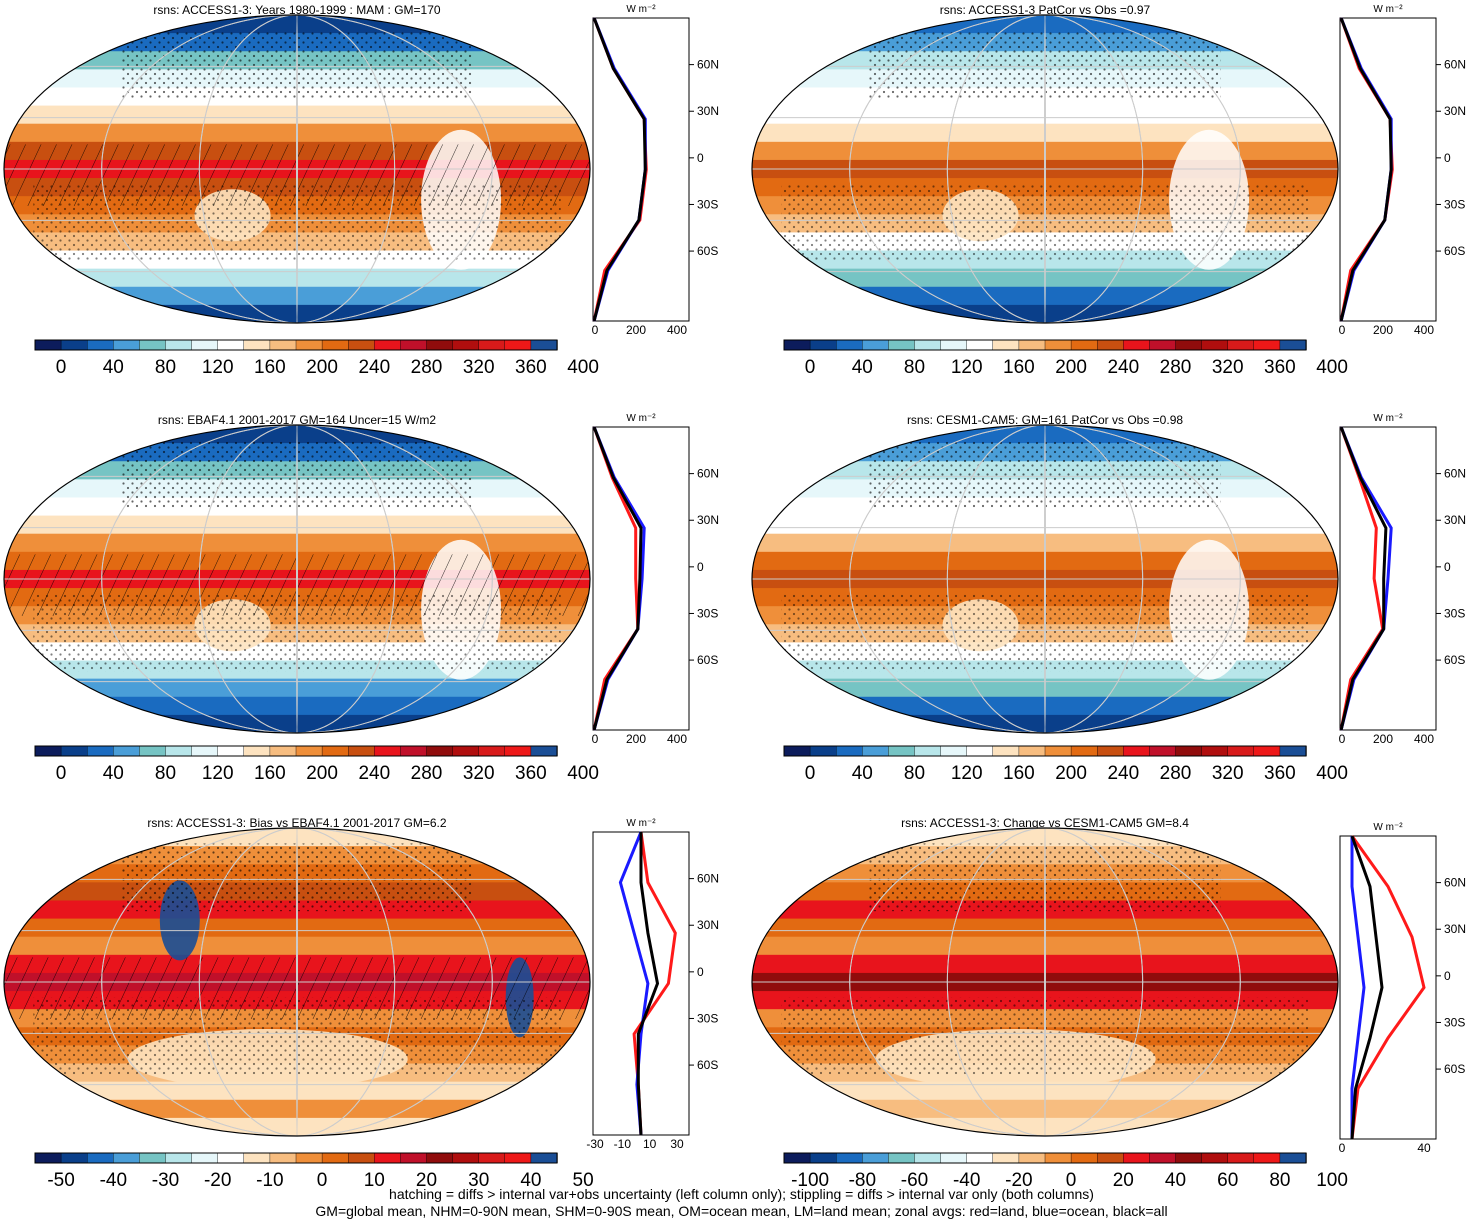  I want to click on colorbar-tick-label: 80, so click(914, 773).